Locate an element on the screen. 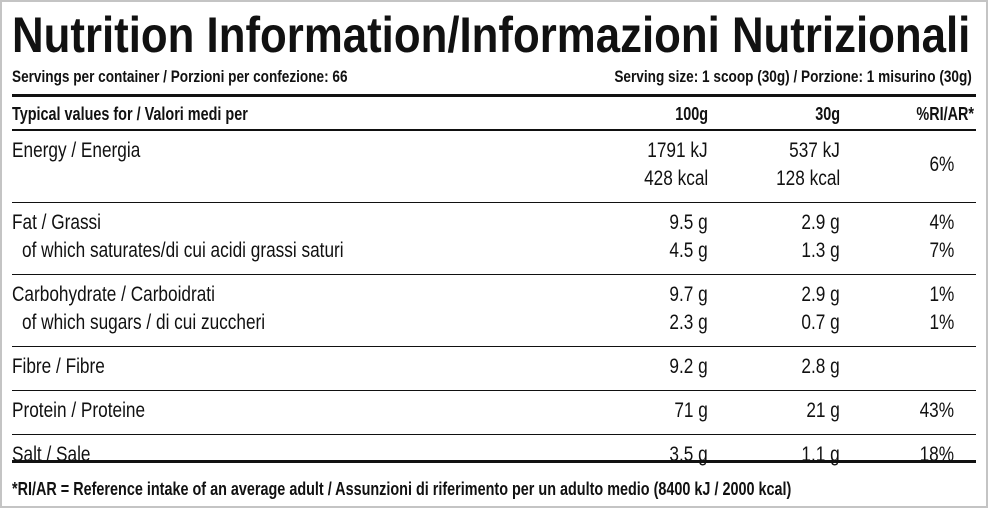 Image resolution: width=988 pixels, height=508 pixels. value-per30: 128 kcal is located at coordinates (807, 178).